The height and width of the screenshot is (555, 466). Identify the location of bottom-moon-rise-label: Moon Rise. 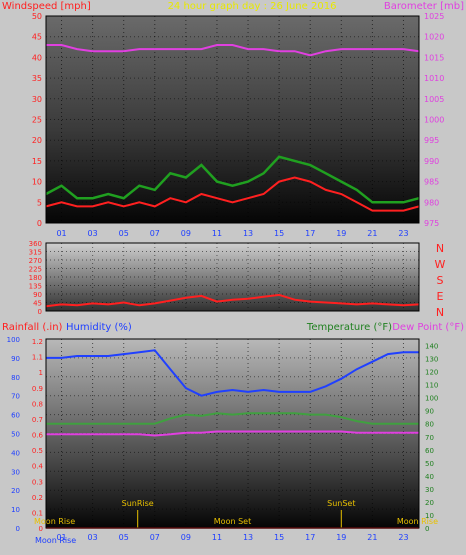
(55, 540).